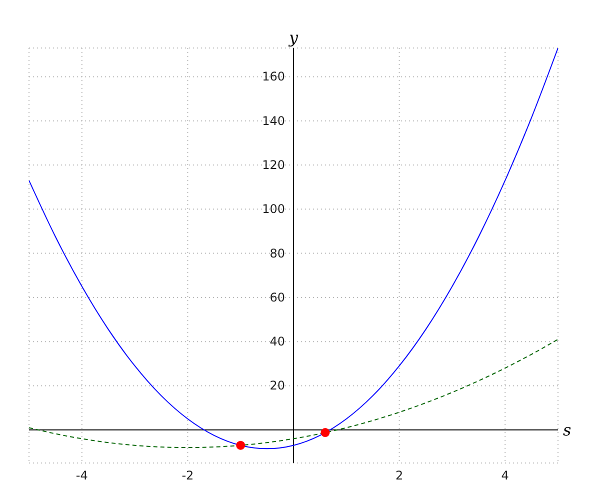 This screenshot has height=500, width=600. I want to click on x-axis-title: s, so click(567, 430).